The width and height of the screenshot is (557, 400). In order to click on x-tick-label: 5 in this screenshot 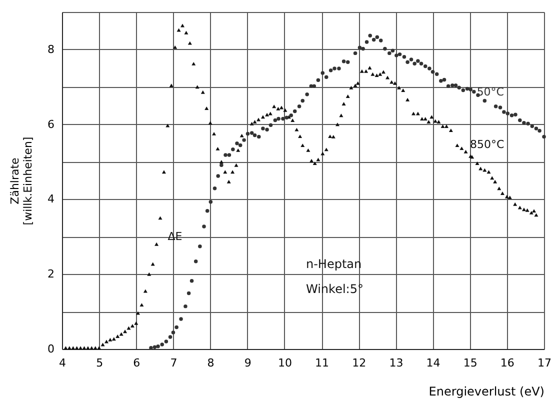, I will do `click(100, 363)`.